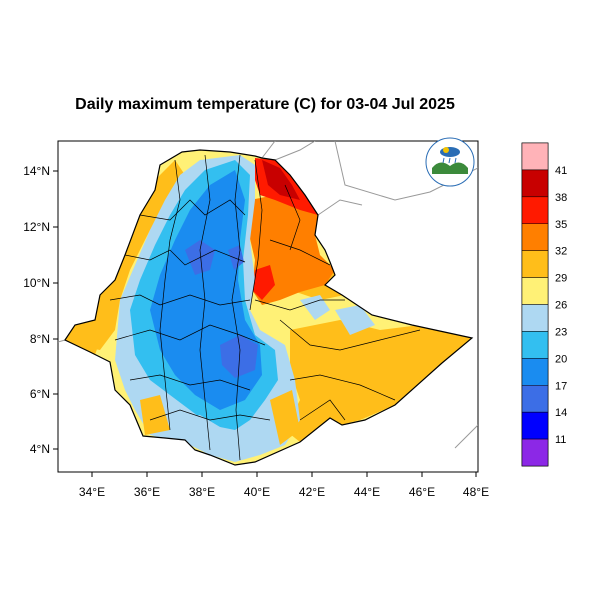 The width and height of the screenshot is (600, 600). What do you see at coordinates (561, 306) in the screenshot?
I see `colorbar-label: 26` at bounding box center [561, 306].